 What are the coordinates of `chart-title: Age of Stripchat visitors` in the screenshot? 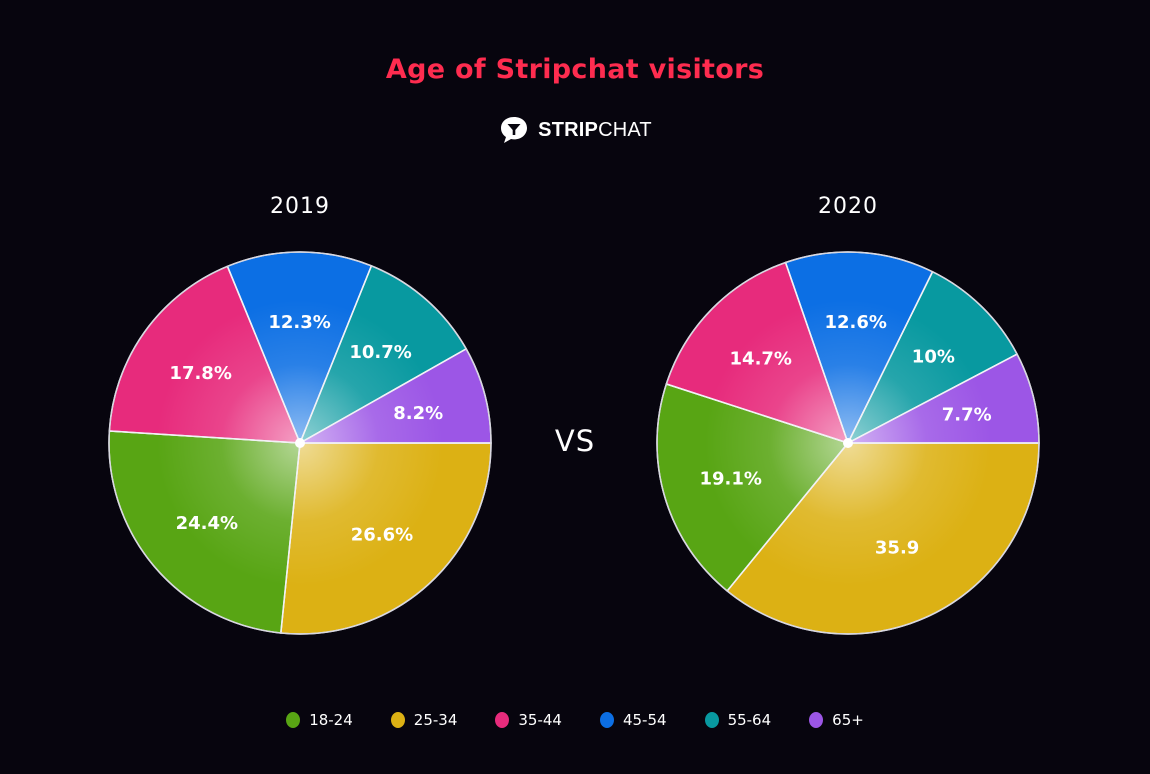 It's located at (575, 69).